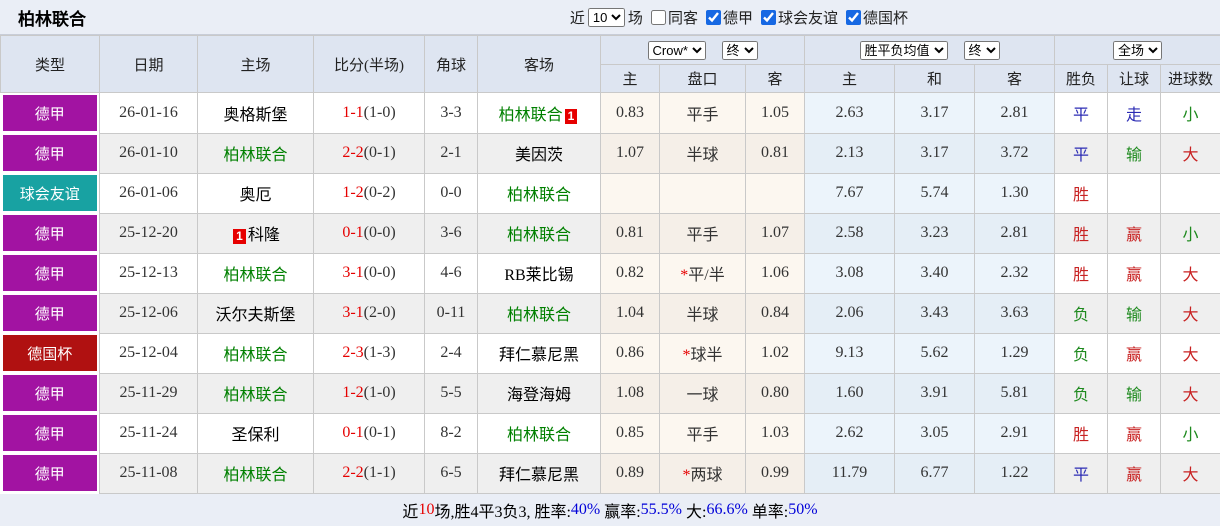  What do you see at coordinates (725, 17) in the screenshot?
I see `filter-option: 德甲` at bounding box center [725, 17].